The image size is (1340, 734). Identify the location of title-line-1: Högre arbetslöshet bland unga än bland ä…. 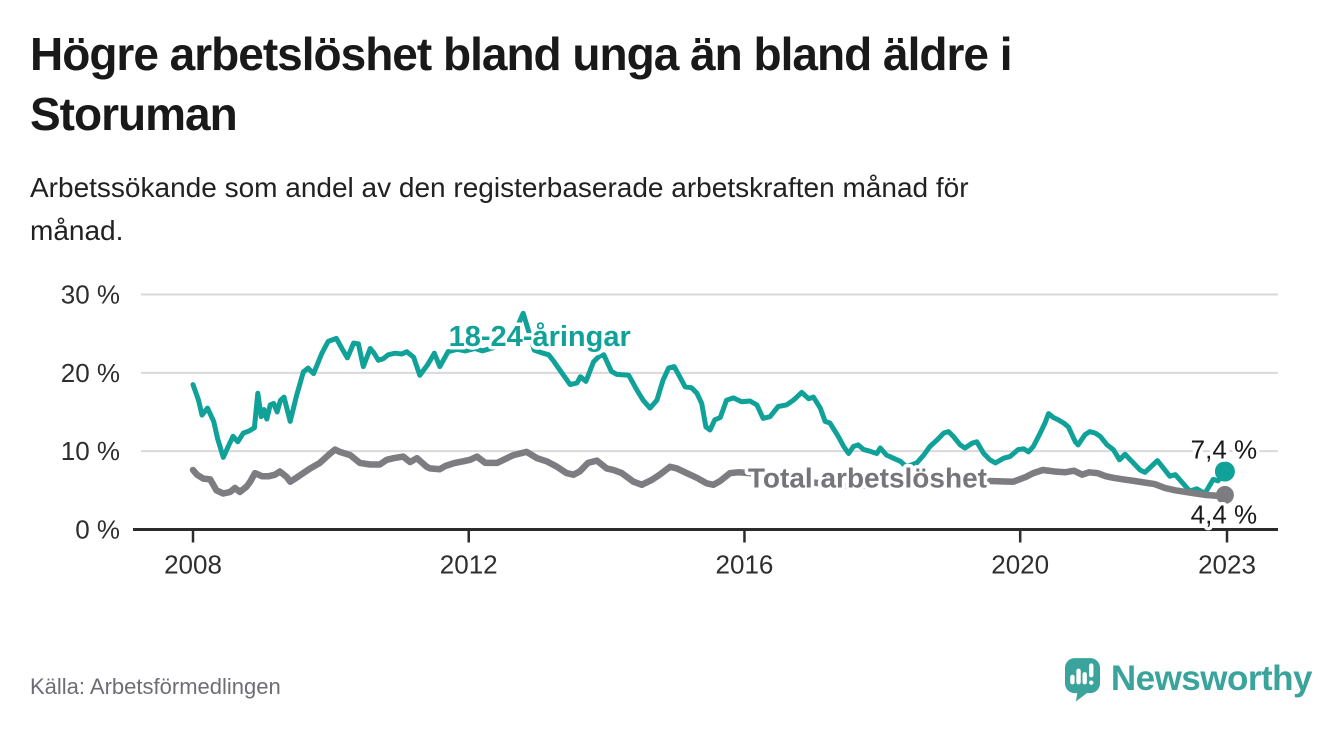
(521, 54).